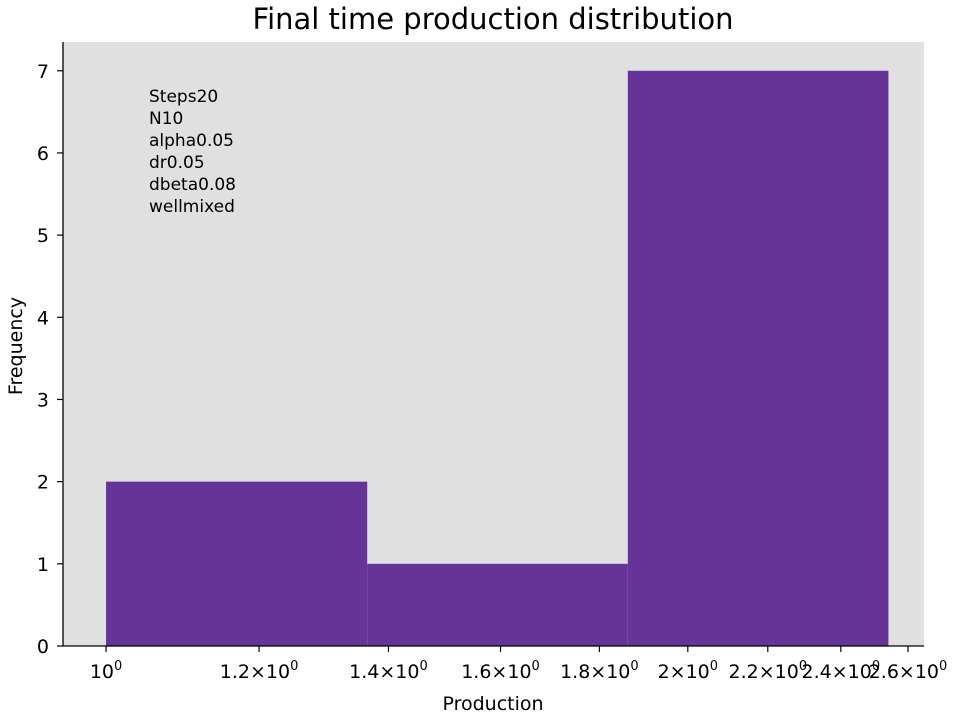  What do you see at coordinates (493, 19) in the screenshot?
I see `chart-title: Final time production distribution` at bounding box center [493, 19].